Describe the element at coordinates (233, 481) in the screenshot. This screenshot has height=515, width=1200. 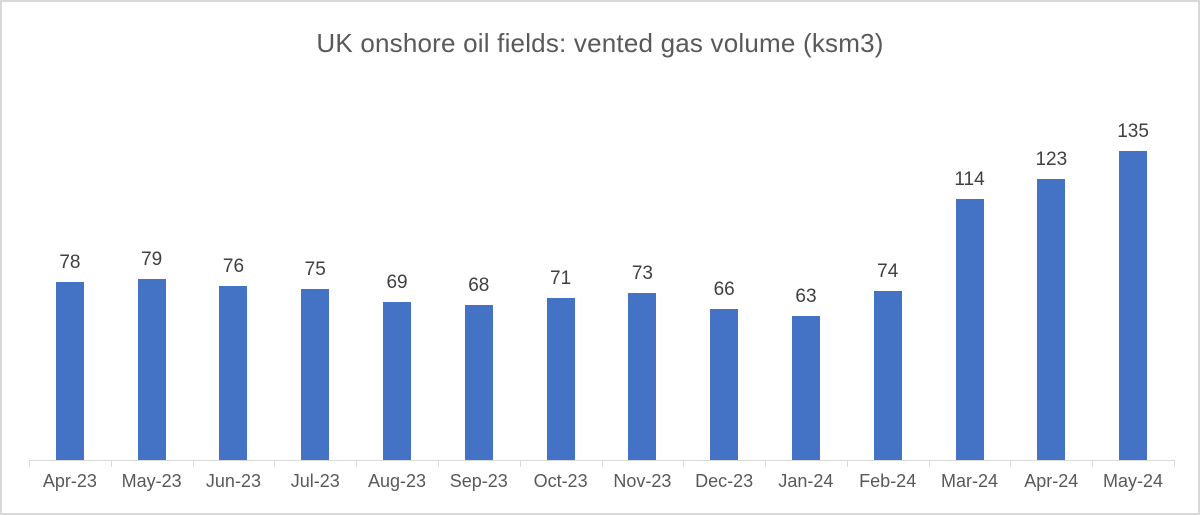
I see `x-axis-label: Jun-23` at that location.